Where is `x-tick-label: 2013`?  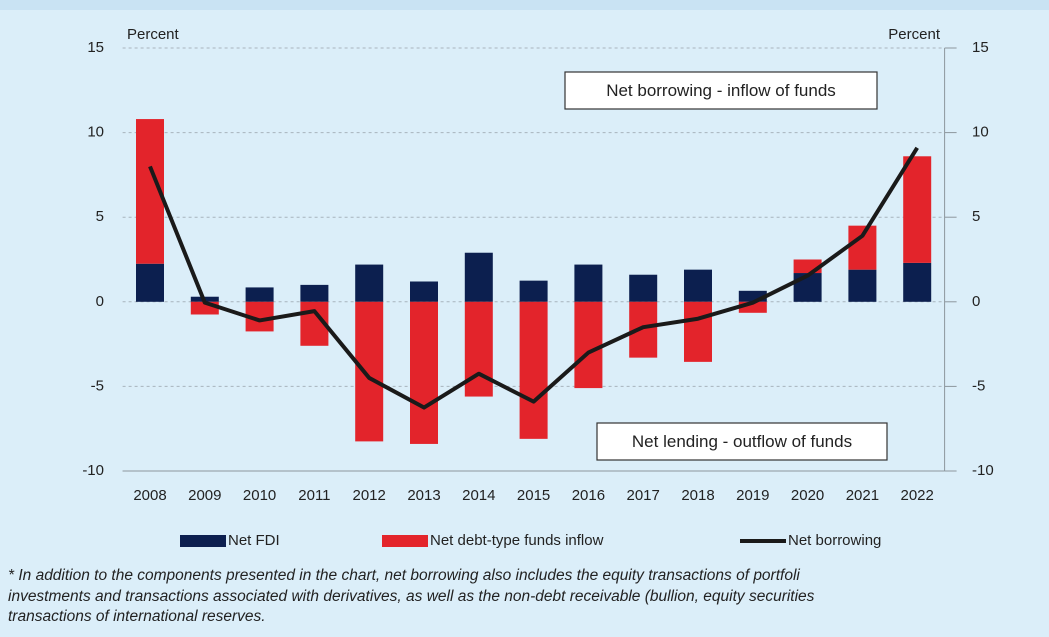
x-tick-label: 2013 is located at coordinates (423, 495).